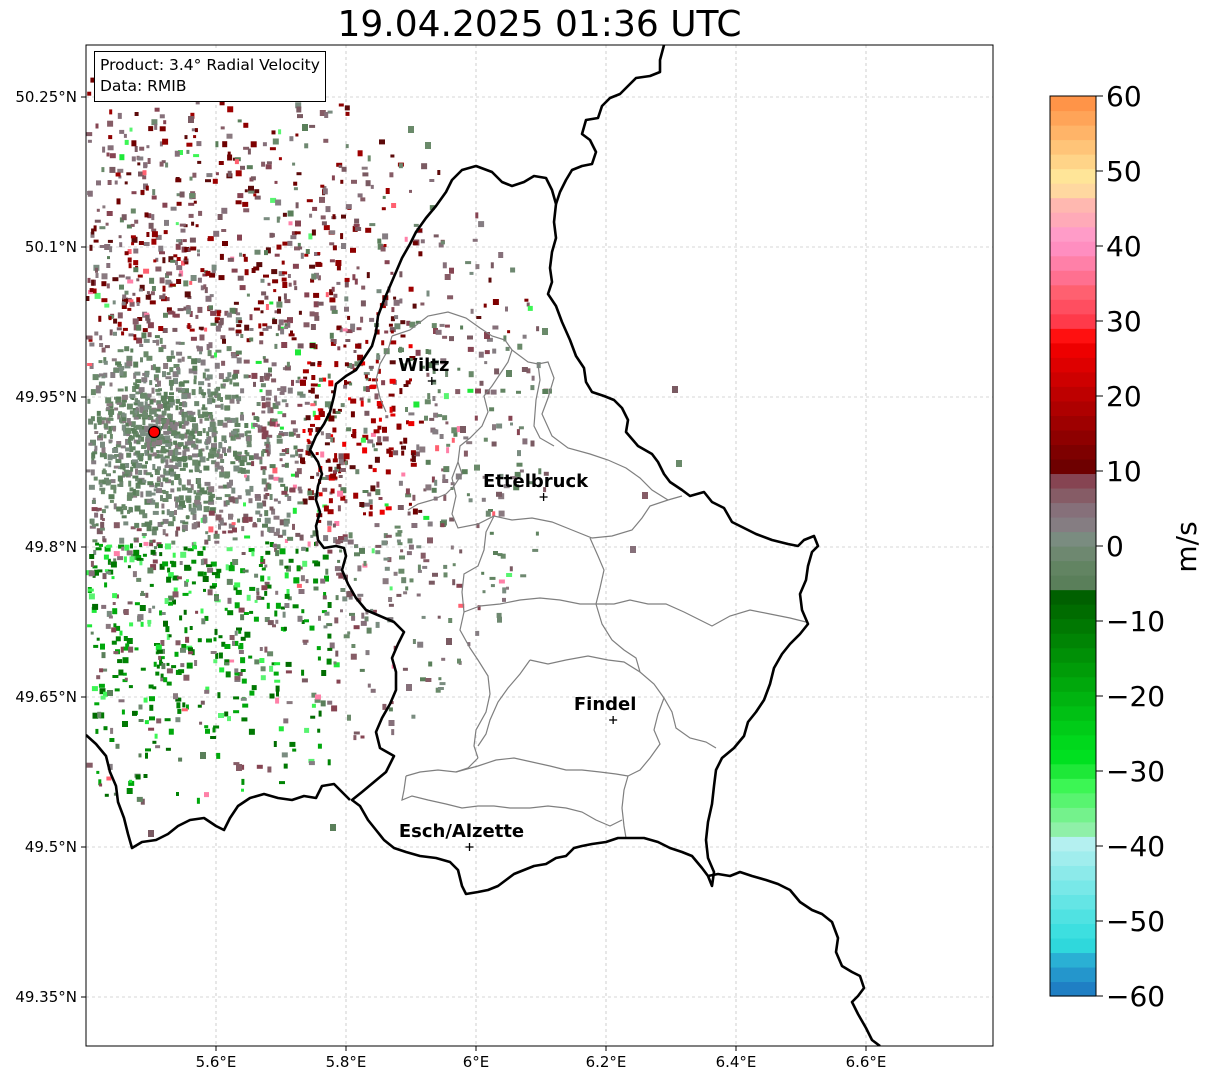  I want to click on city-label: Findel, so click(605, 704).